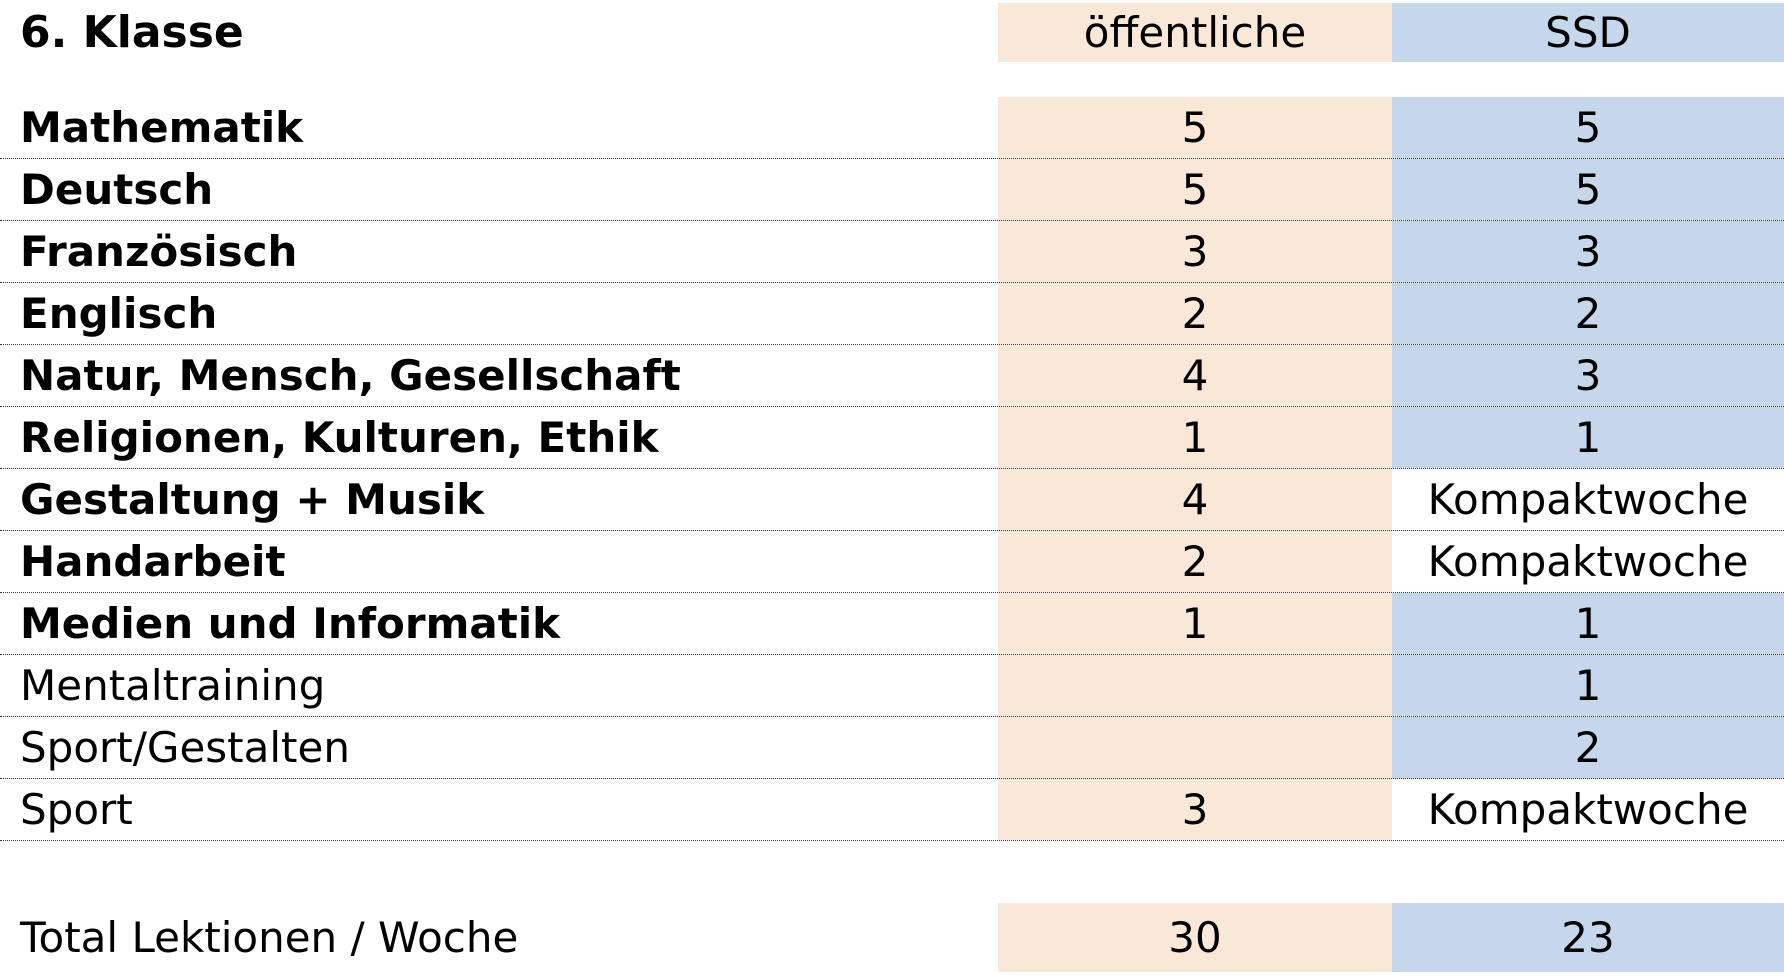 Image resolution: width=1784 pixels, height=977 pixels. I want to click on page-title: 6. Klasse, so click(132, 32).